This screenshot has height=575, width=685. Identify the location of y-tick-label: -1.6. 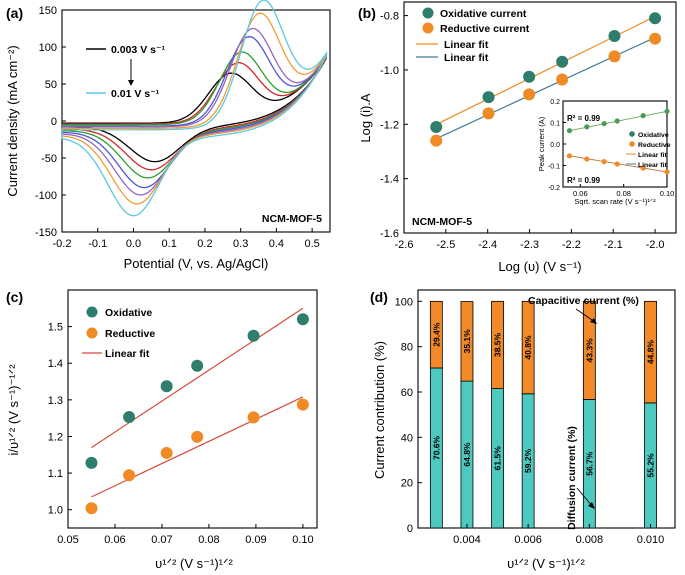
(389, 234).